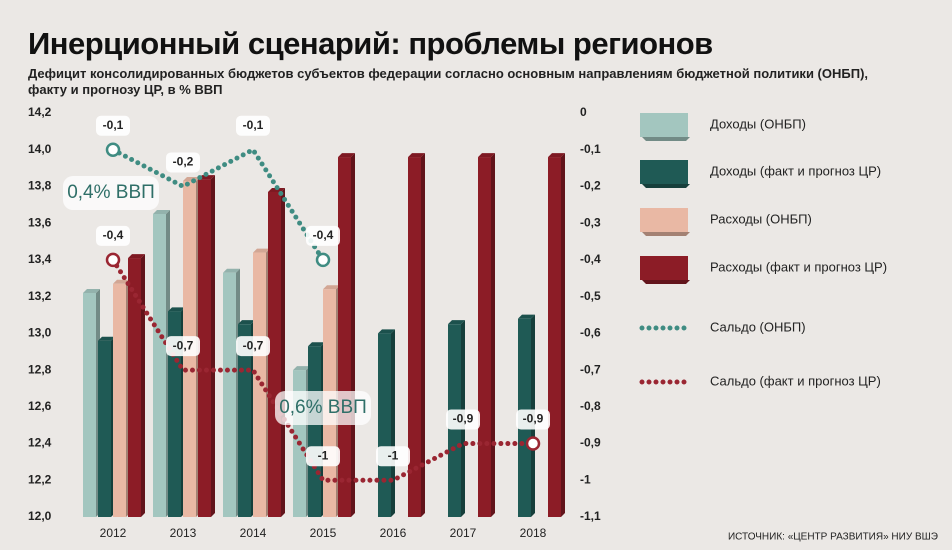 Image resolution: width=952 pixels, height=550 pixels. I want to click on data-label: -0,2, so click(183, 162).